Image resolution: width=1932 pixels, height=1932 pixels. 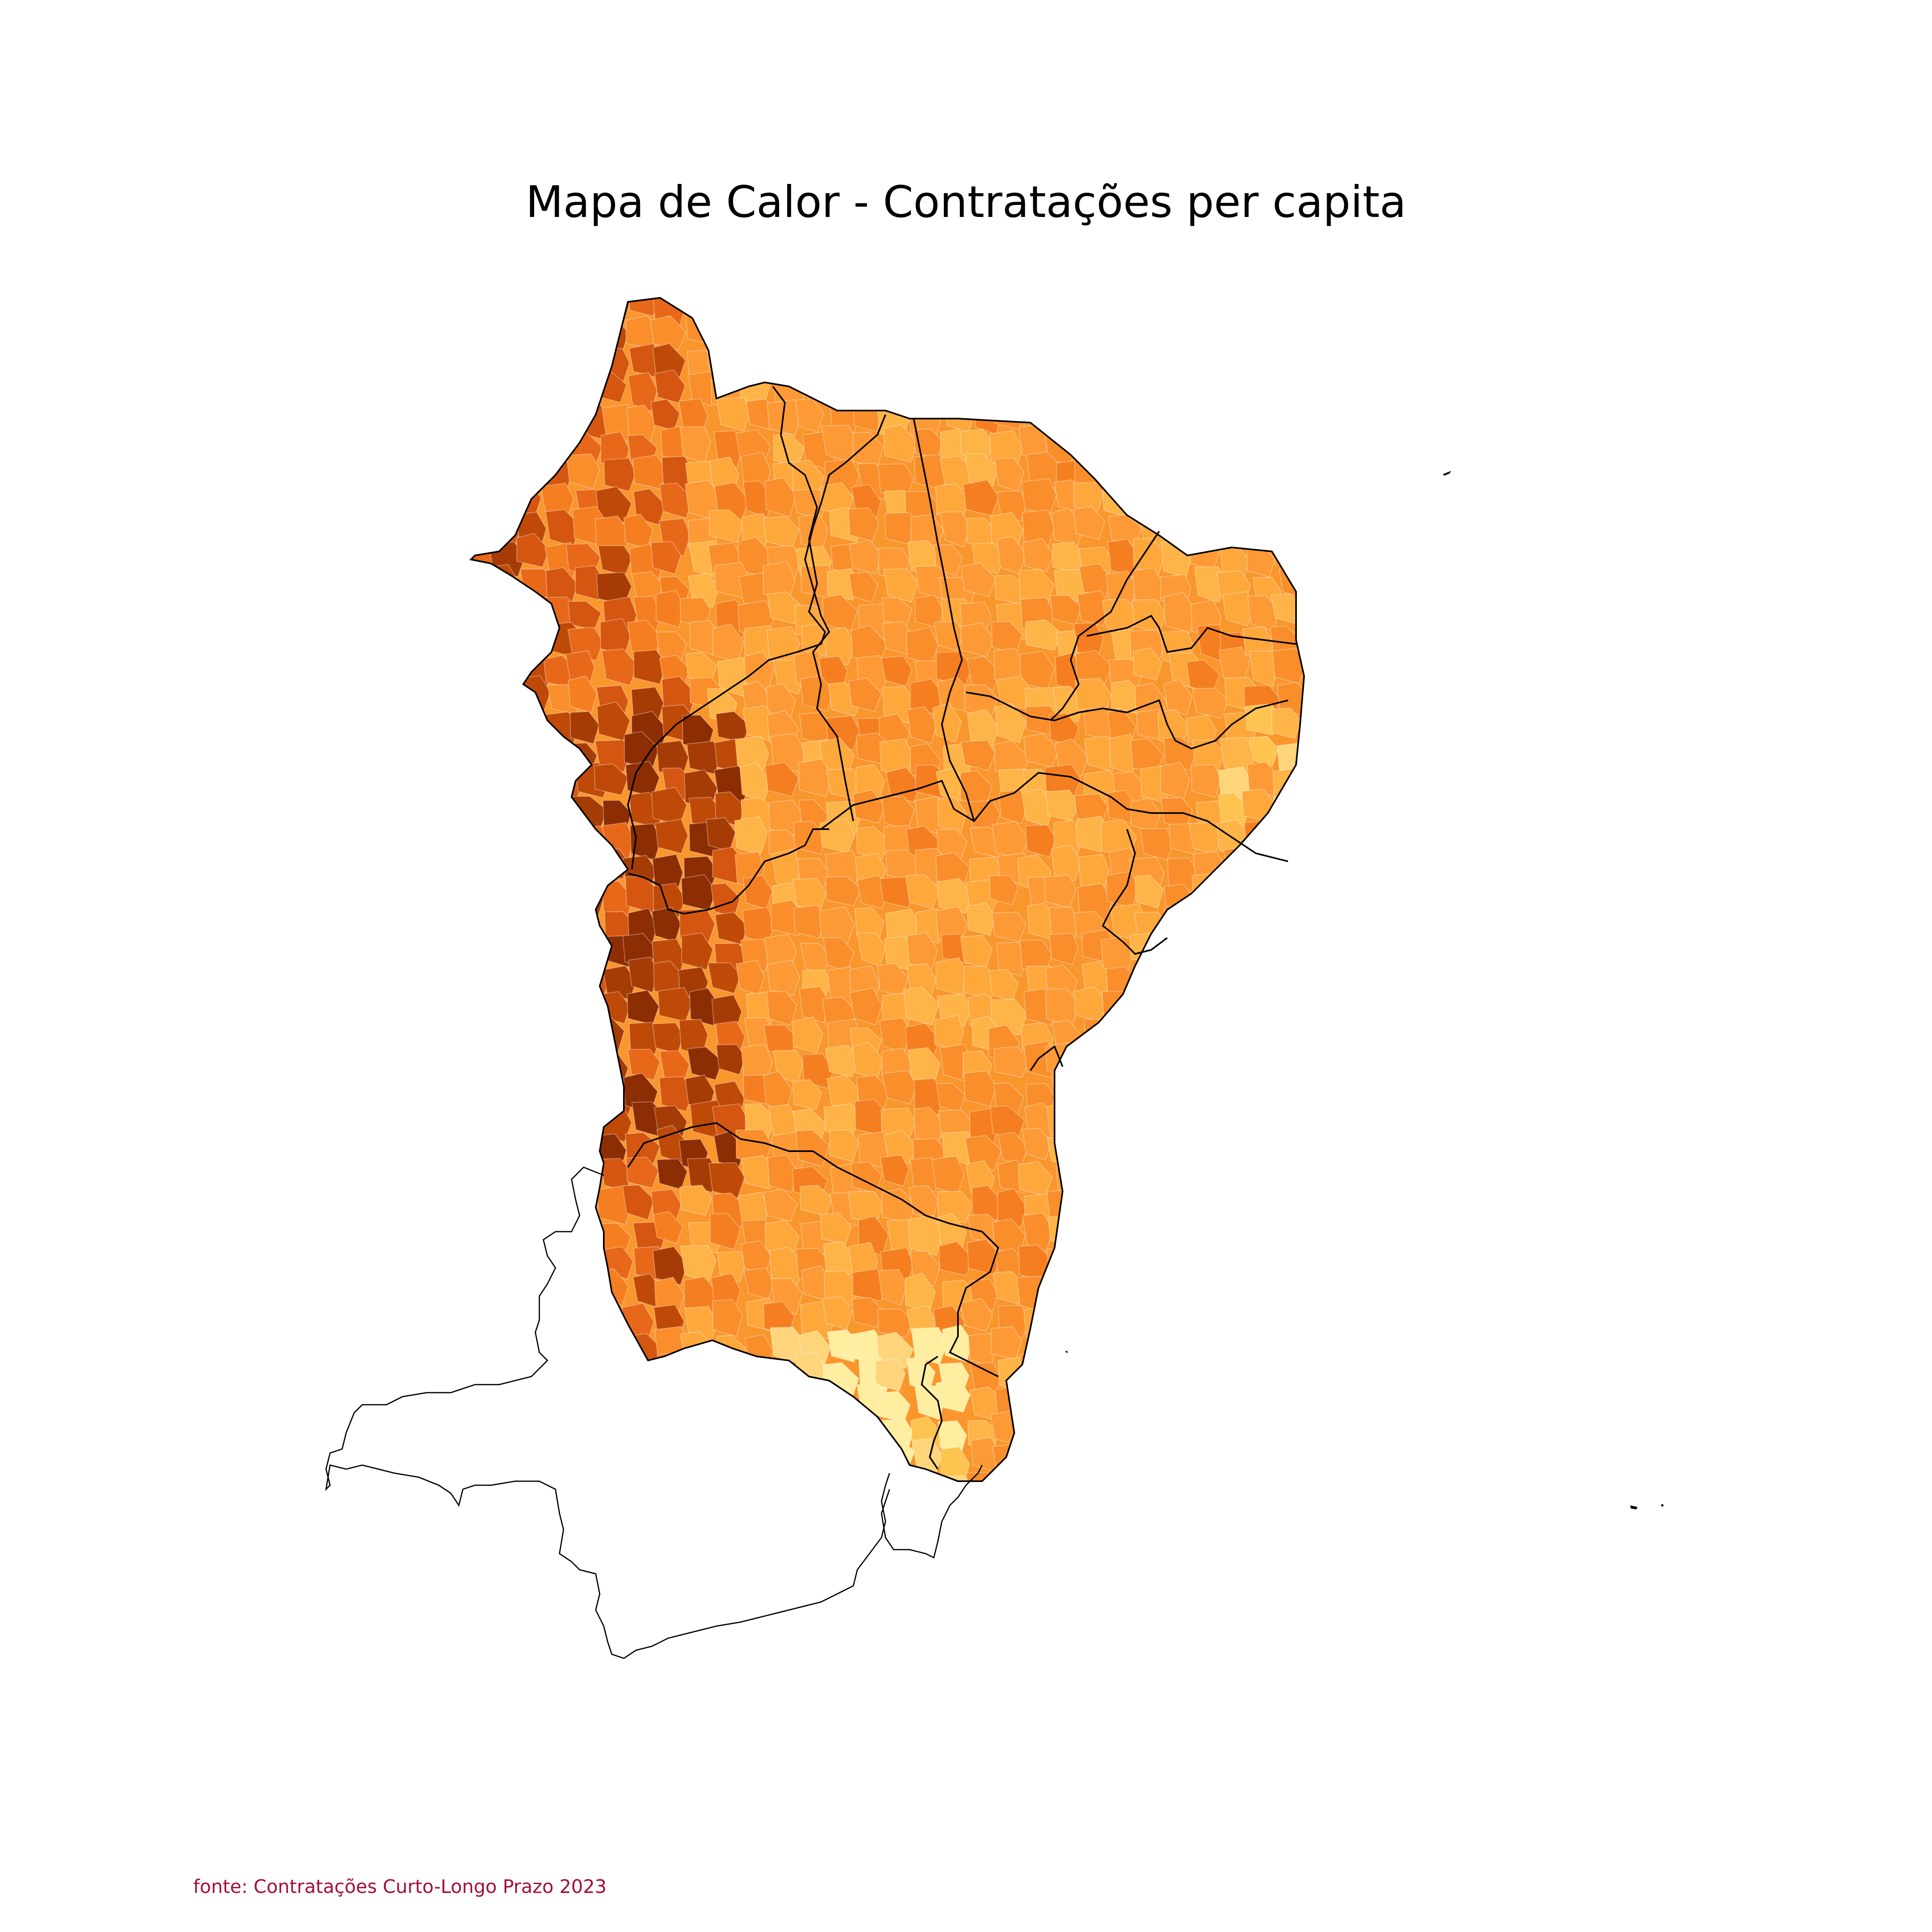 What do you see at coordinates (966, 202) in the screenshot?
I see `map-title: Mapa de Calor - Contratações per capita` at bounding box center [966, 202].